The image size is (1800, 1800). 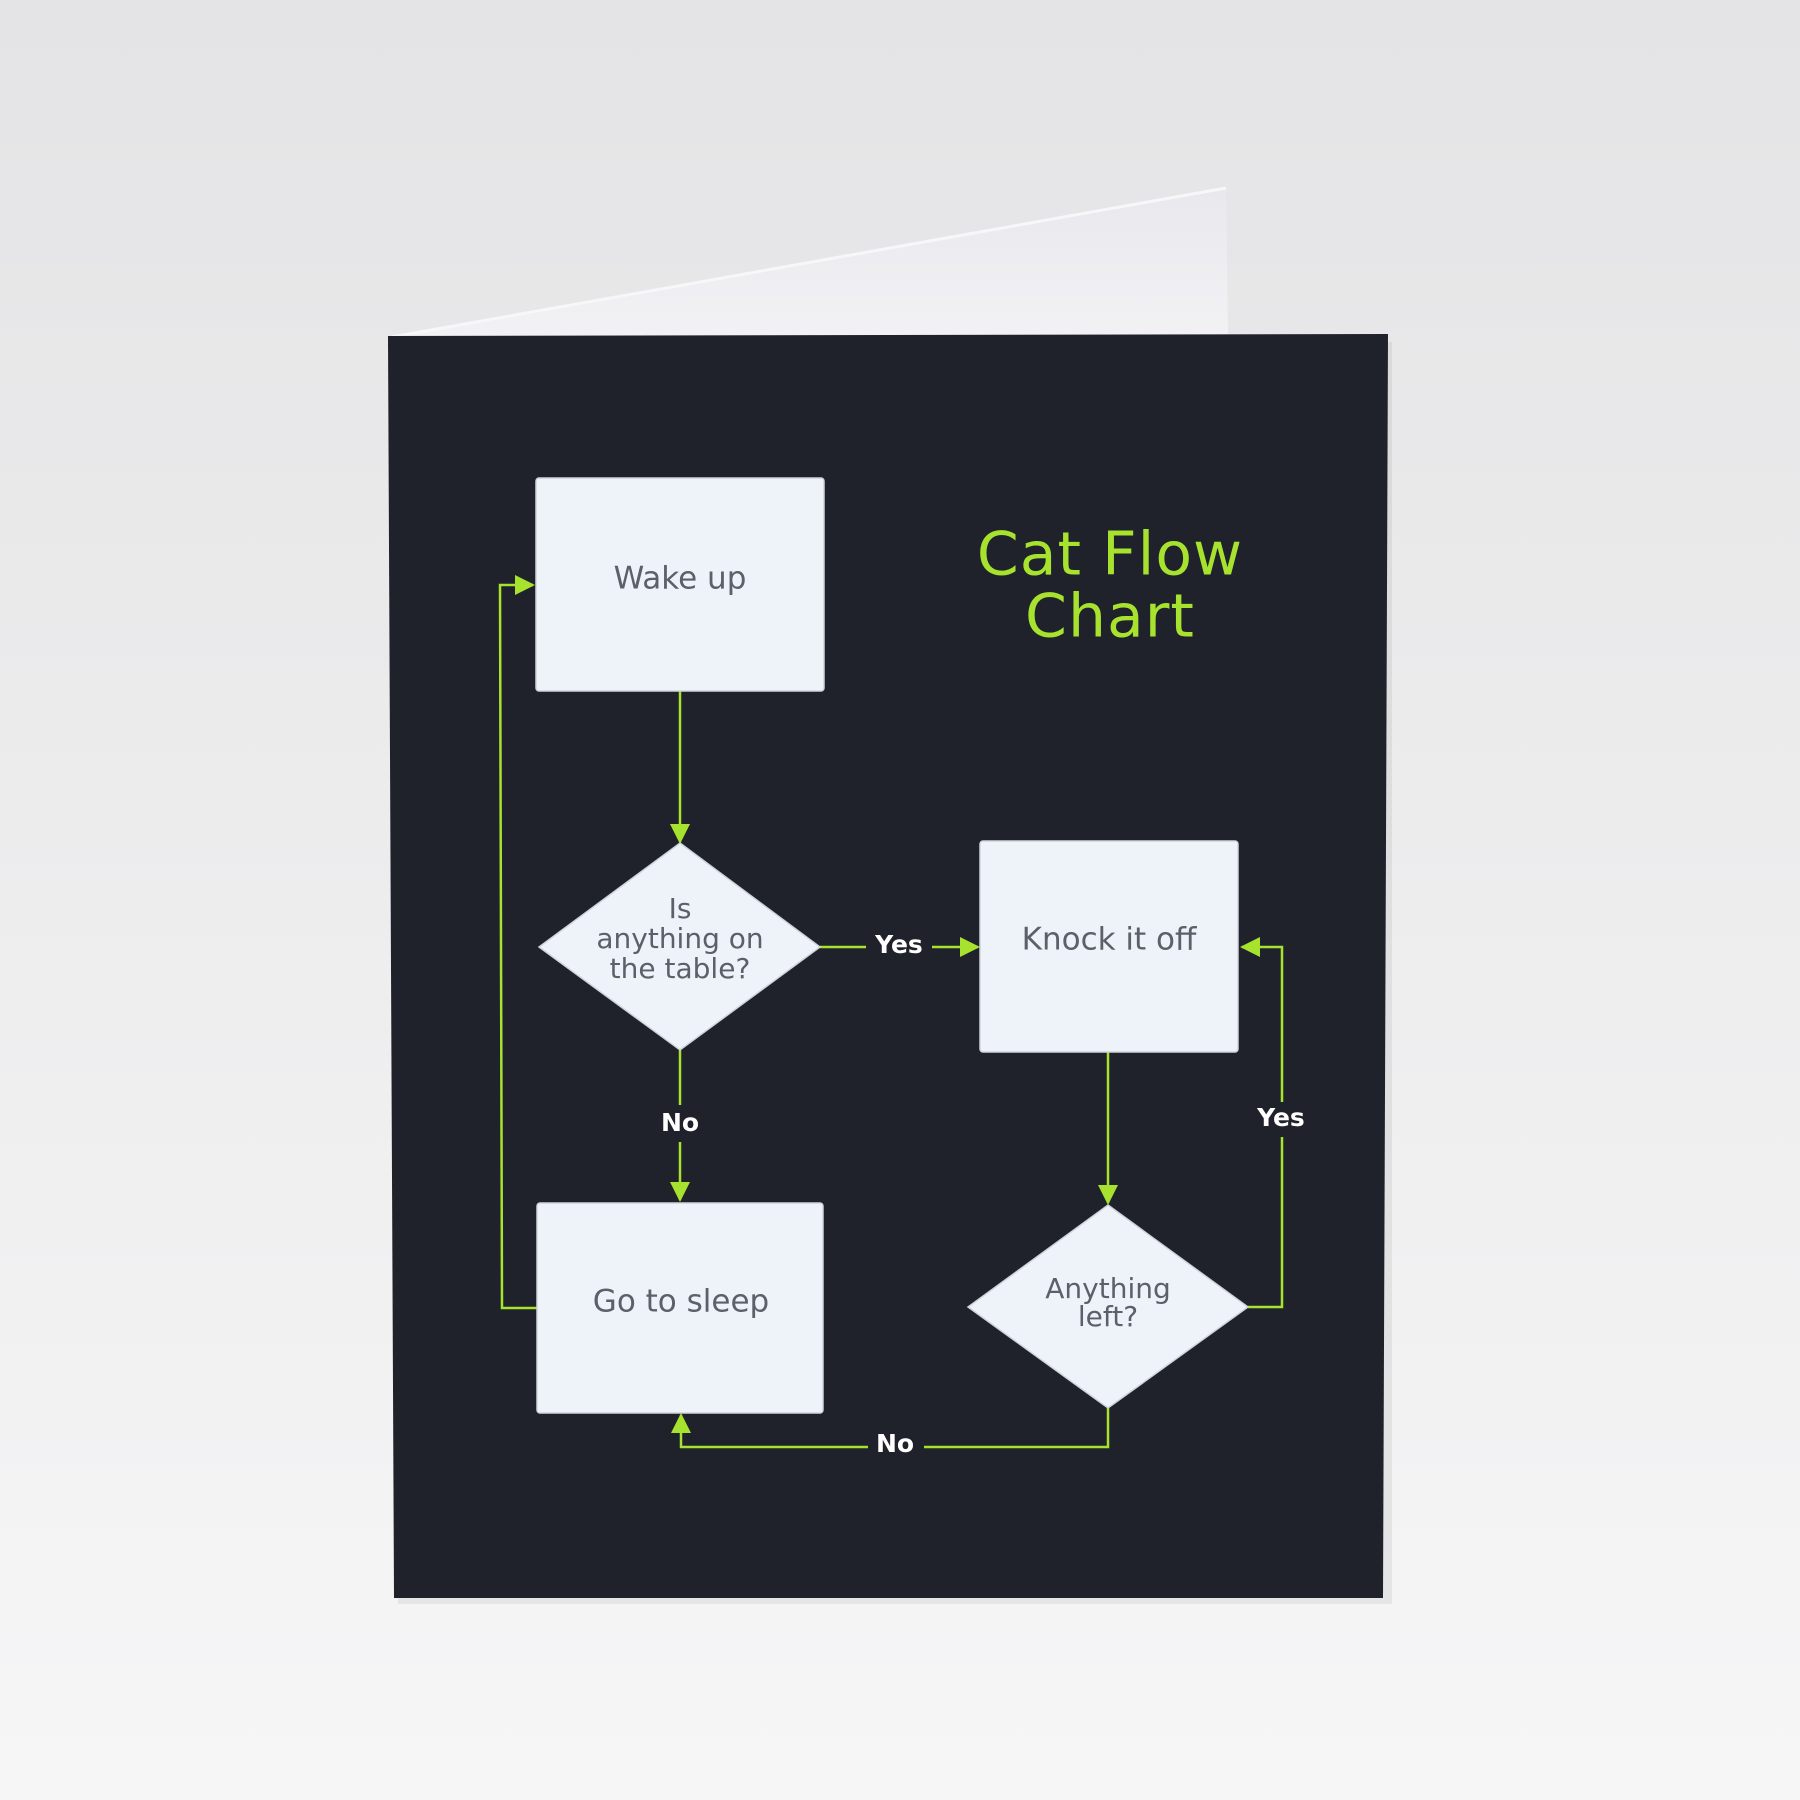 I want to click on edge-sleep-to-wake, so click(x=517, y=942).